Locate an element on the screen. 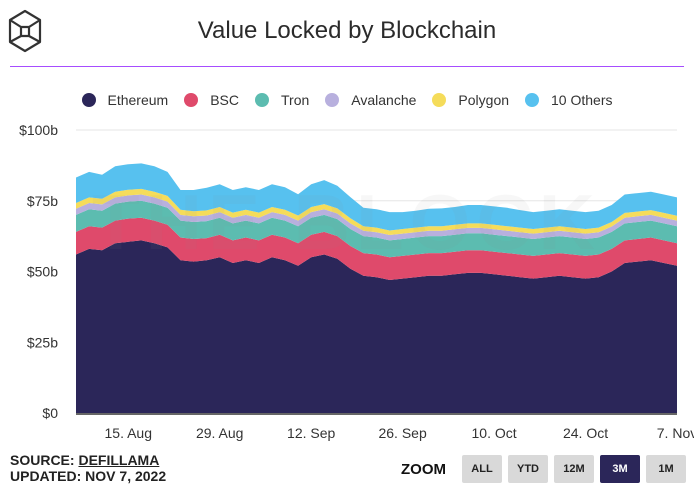 Image resolution: width=694 pixels, height=494 pixels. zoom-button-all: ALL is located at coordinates (482, 469).